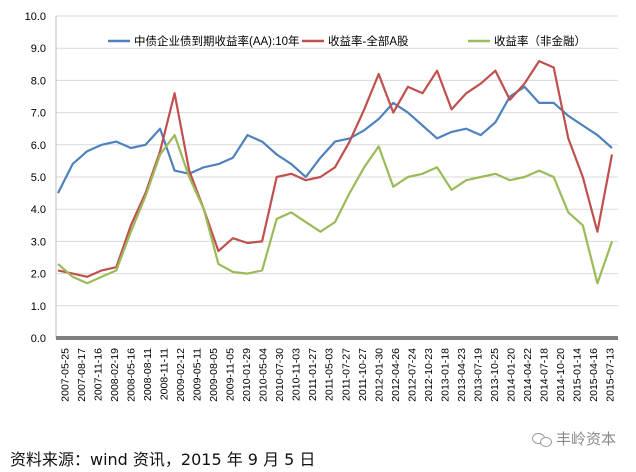 The image size is (636, 472). Describe the element at coordinates (231, 374) in the screenshot. I see `x-tick-label: 2009-11-05` at that location.